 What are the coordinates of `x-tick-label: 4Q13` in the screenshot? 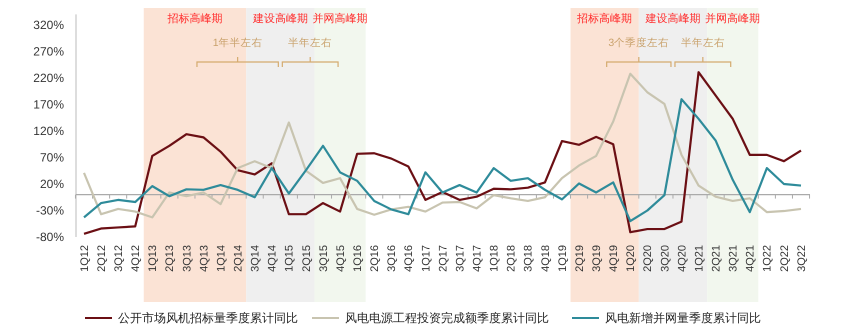 It's located at (204, 258).